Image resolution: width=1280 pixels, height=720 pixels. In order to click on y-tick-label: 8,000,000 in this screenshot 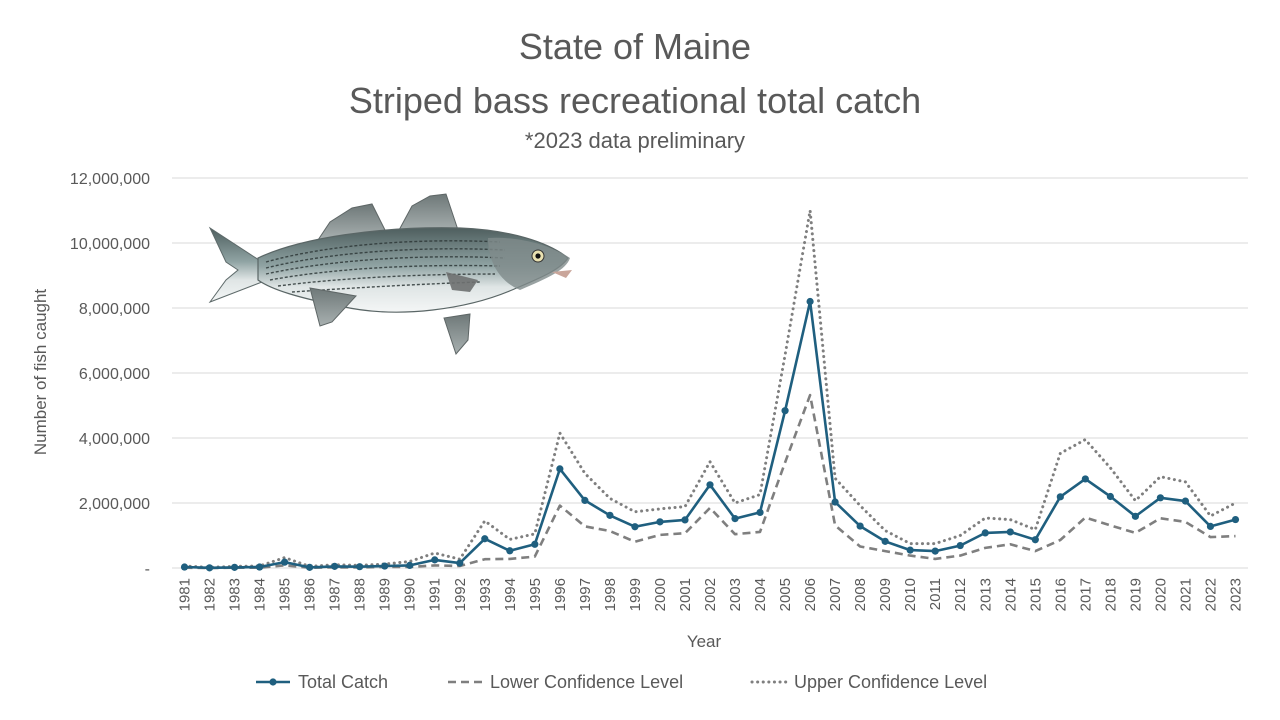, I will do `click(114, 309)`.